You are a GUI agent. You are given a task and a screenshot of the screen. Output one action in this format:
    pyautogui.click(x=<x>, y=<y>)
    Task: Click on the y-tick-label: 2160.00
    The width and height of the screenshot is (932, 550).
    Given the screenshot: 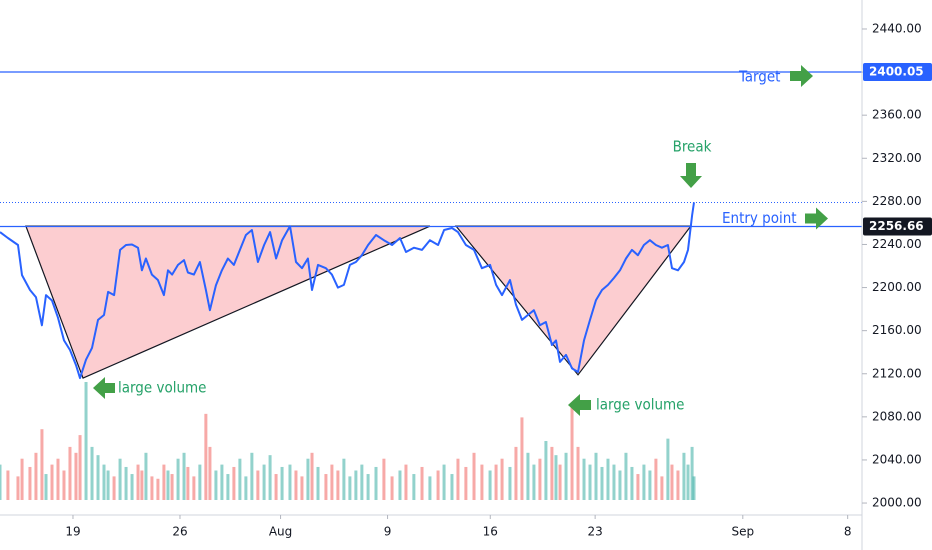 What is the action you would take?
    pyautogui.click(x=897, y=330)
    